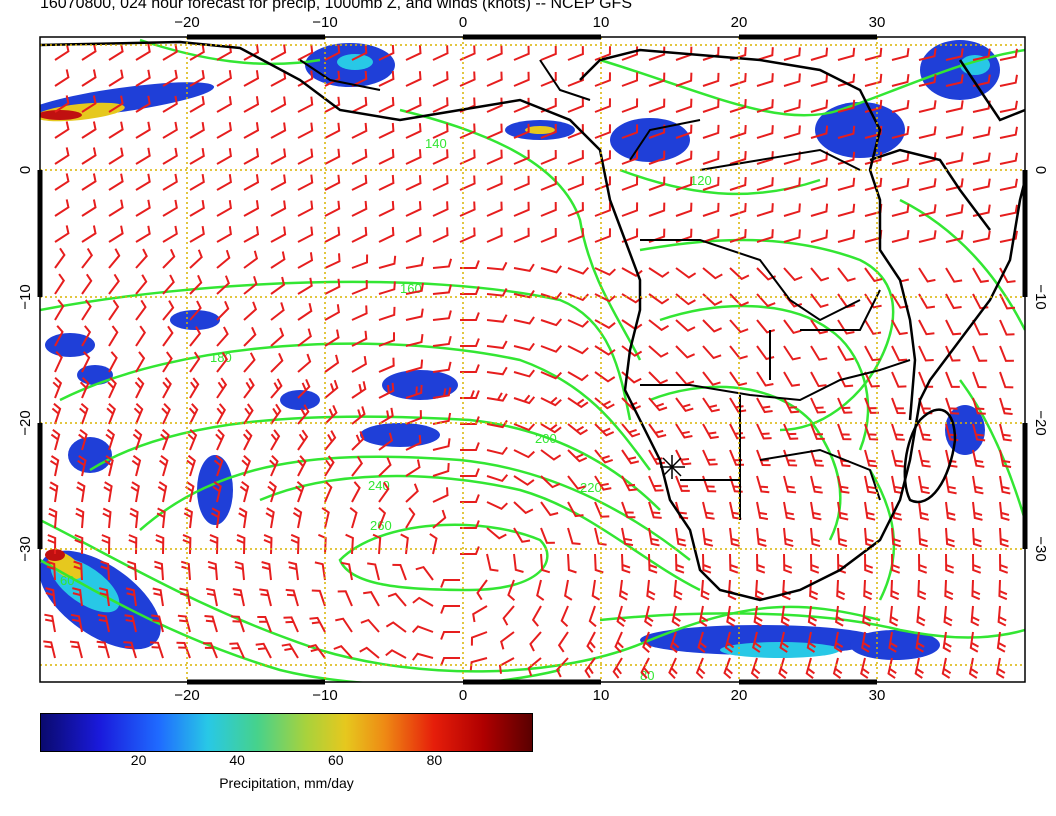 Image resolution: width=1056 pixels, height=816 pixels. Describe the element at coordinates (336, 760) in the screenshot. I see `colorbar-tick-label: 60` at that location.